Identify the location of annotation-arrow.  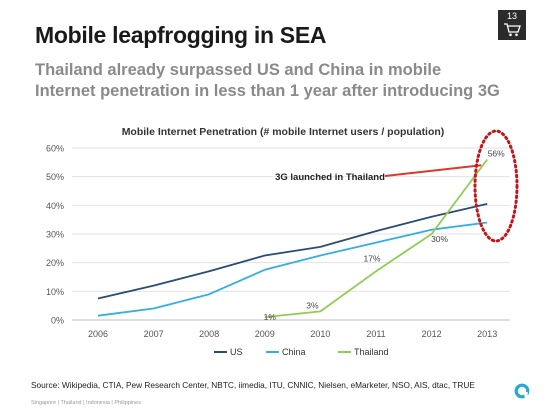
(433, 170).